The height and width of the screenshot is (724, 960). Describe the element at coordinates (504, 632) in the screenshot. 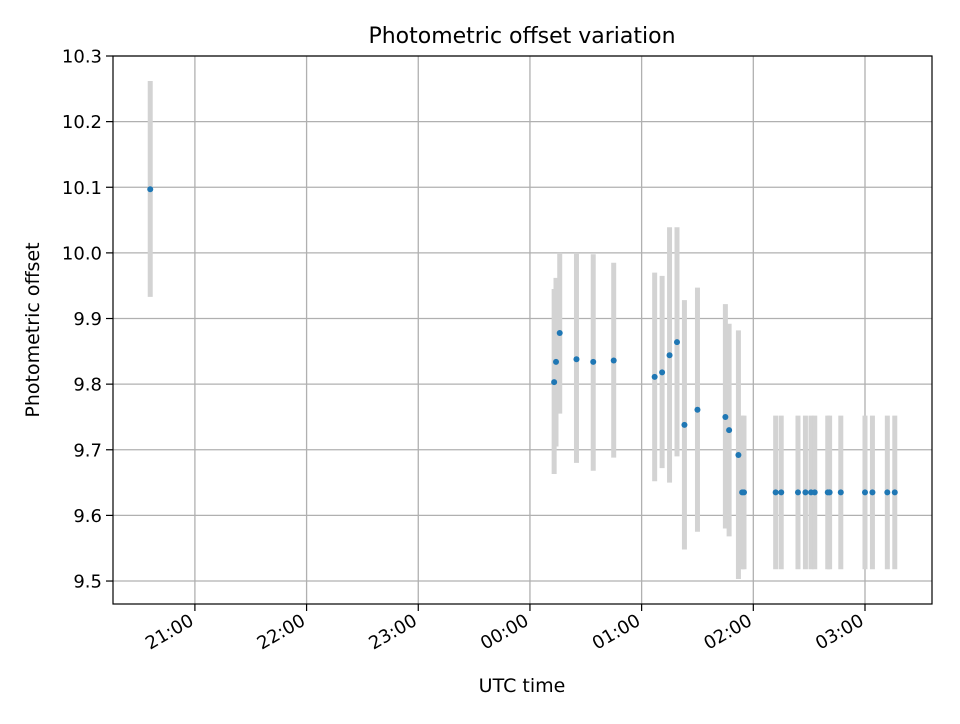

I see `x-tick-label: 00:00` at that location.